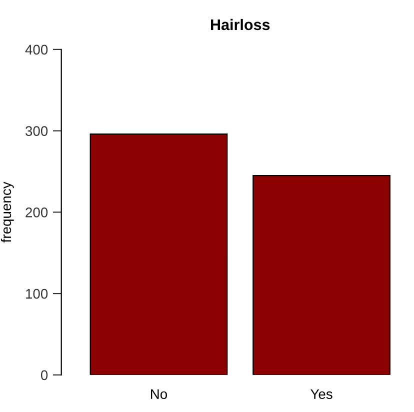 Image resolution: width=414 pixels, height=412 pixels. I want to click on y-tick-label: 200, so click(37, 213).